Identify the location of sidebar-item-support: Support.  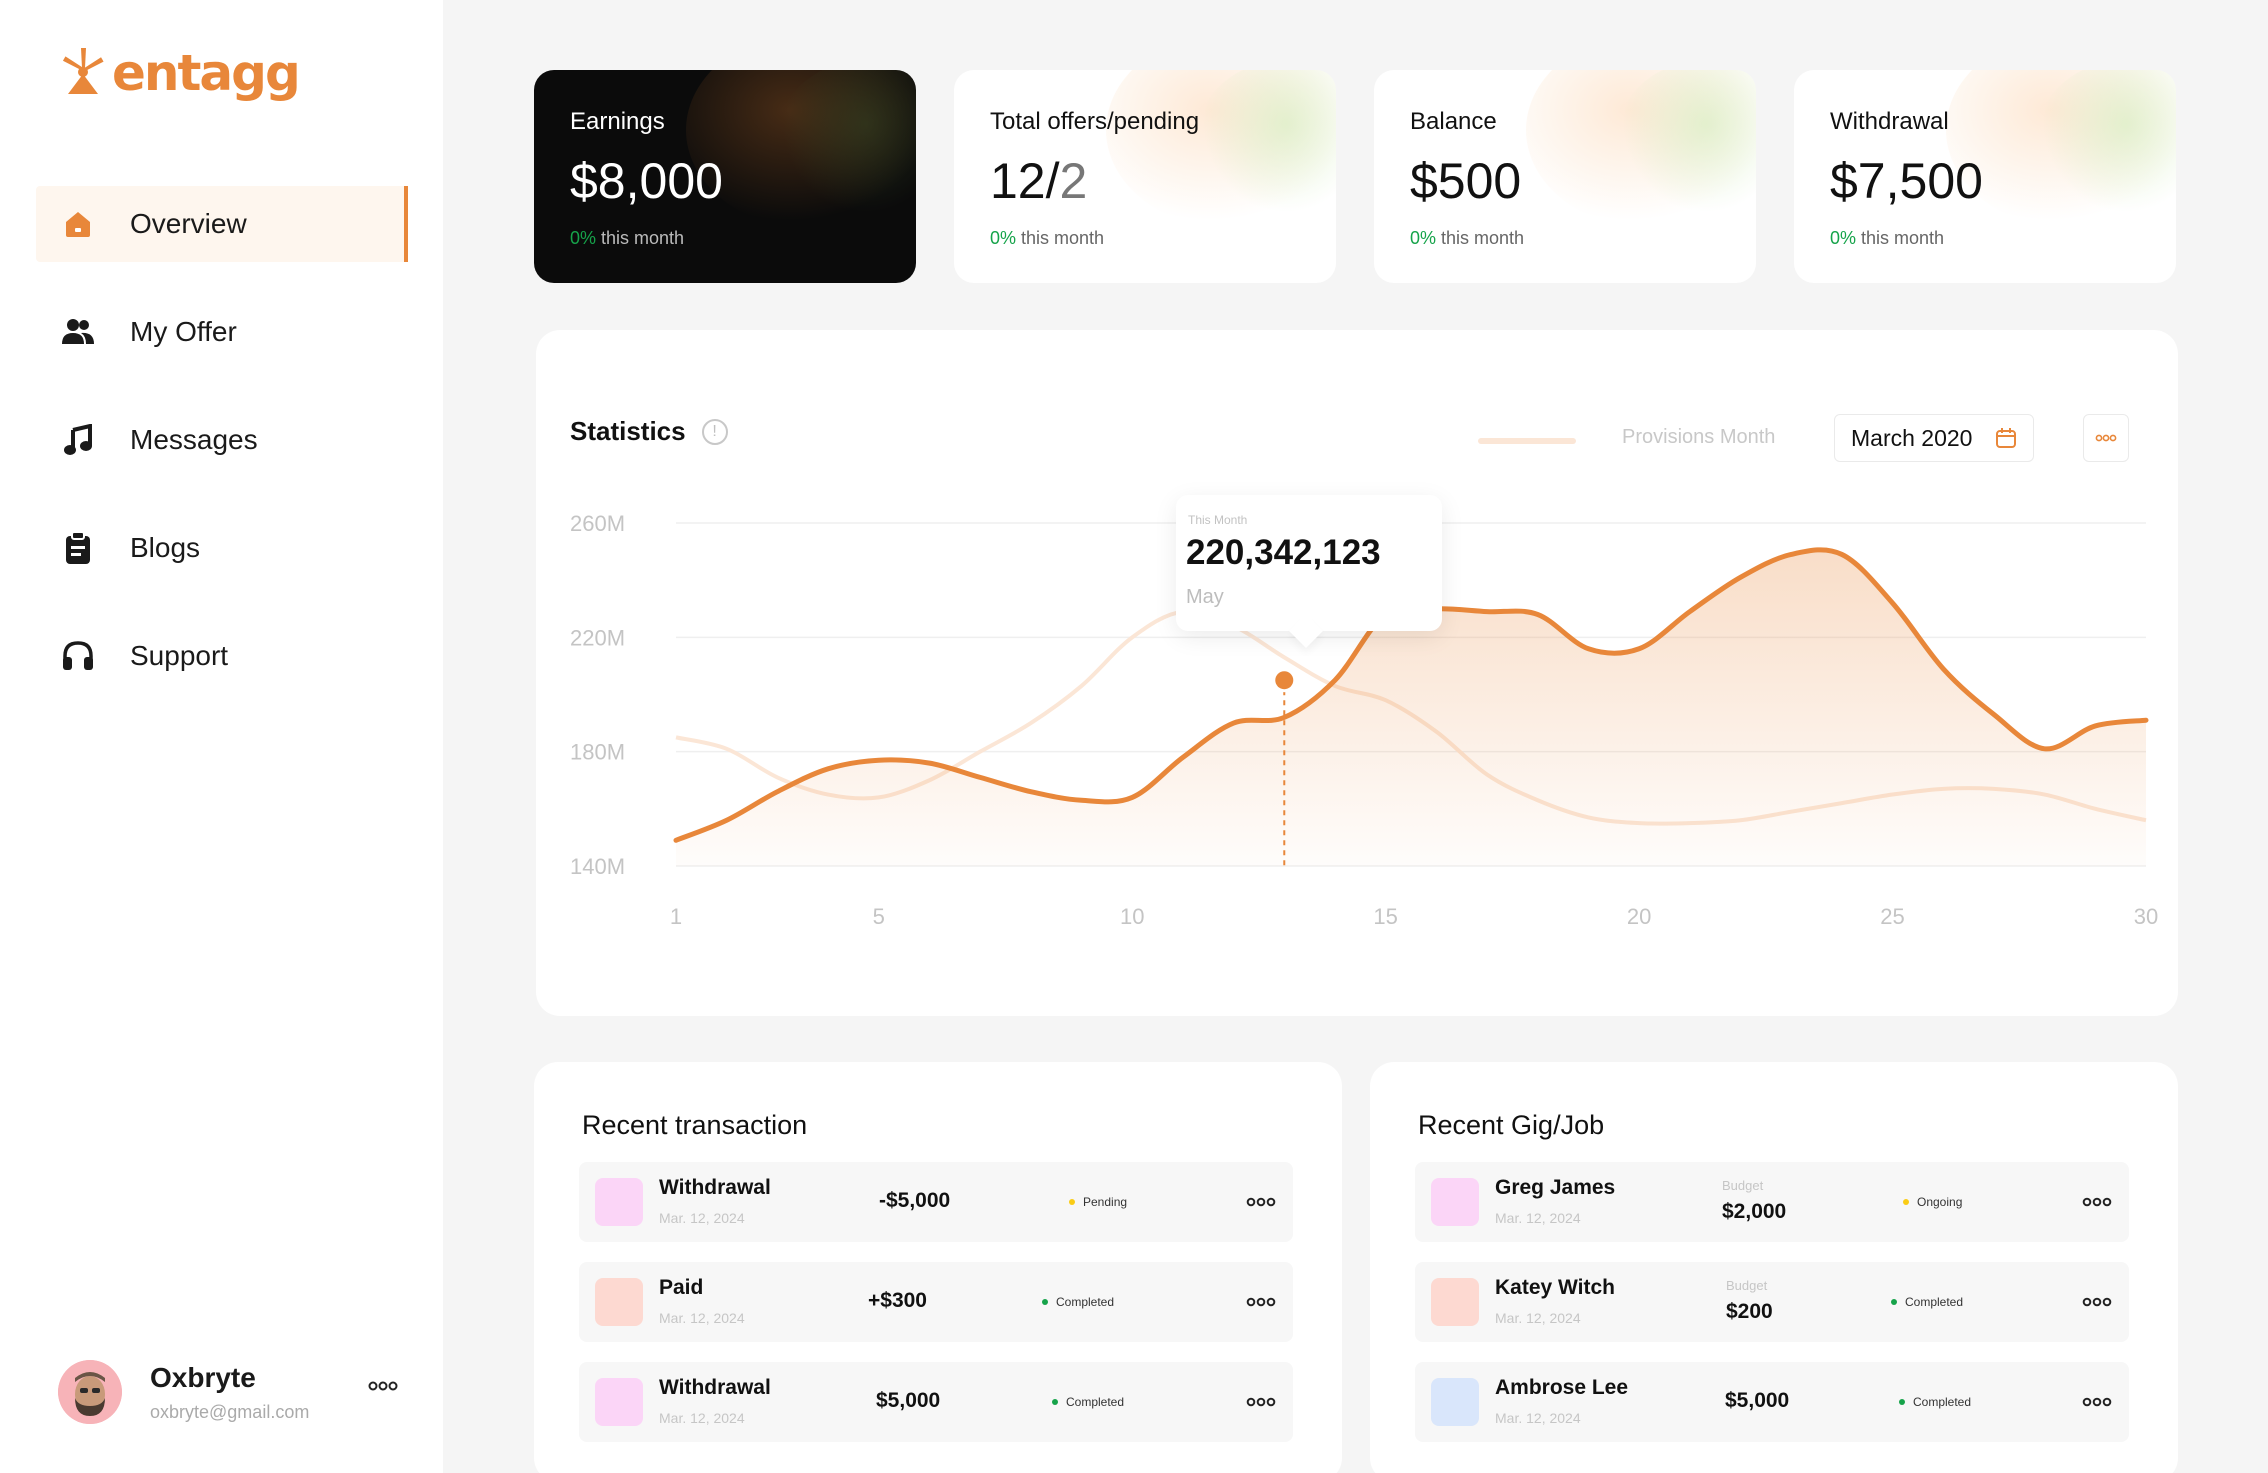
(222, 656).